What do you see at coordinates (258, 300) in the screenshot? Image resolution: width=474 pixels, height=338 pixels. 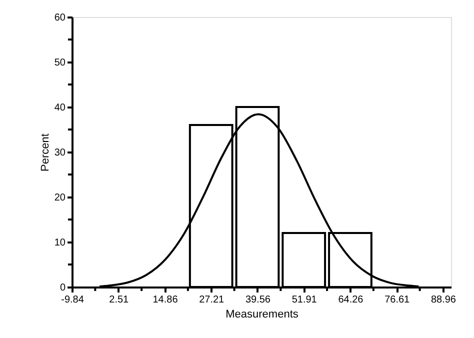 I see `x-tick-label: 39.56` at bounding box center [258, 300].